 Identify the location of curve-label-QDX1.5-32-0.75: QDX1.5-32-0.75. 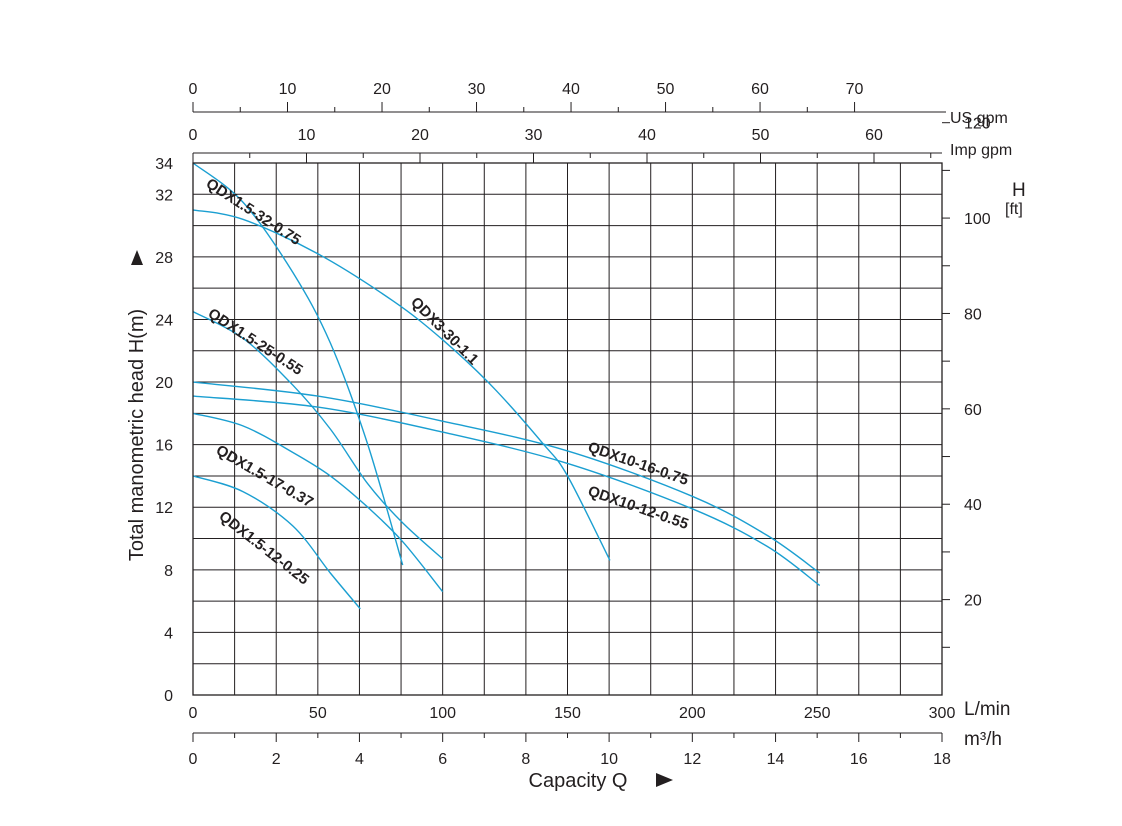
(253, 212).